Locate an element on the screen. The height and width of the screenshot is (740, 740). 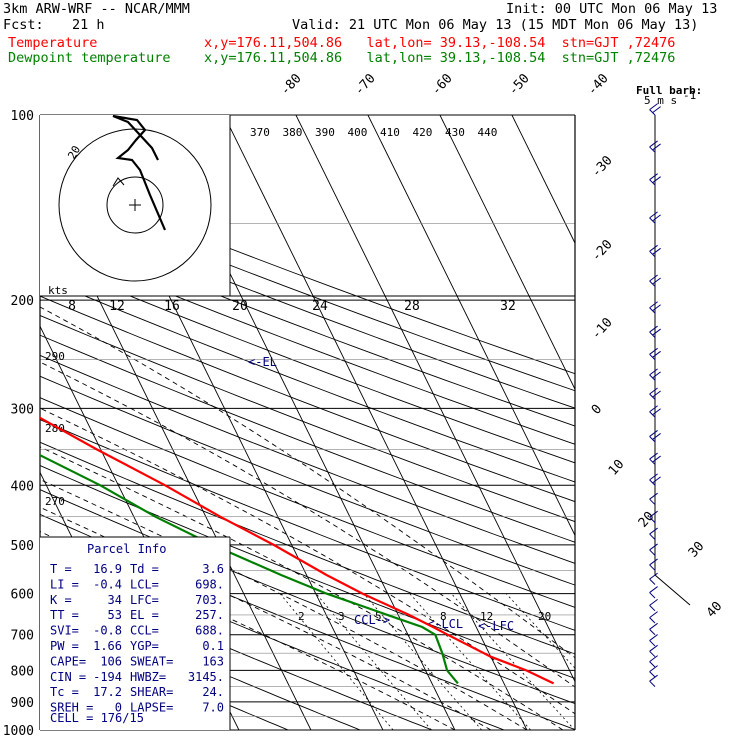
parcel-value: 0.1 is located at coordinates (213, 646).